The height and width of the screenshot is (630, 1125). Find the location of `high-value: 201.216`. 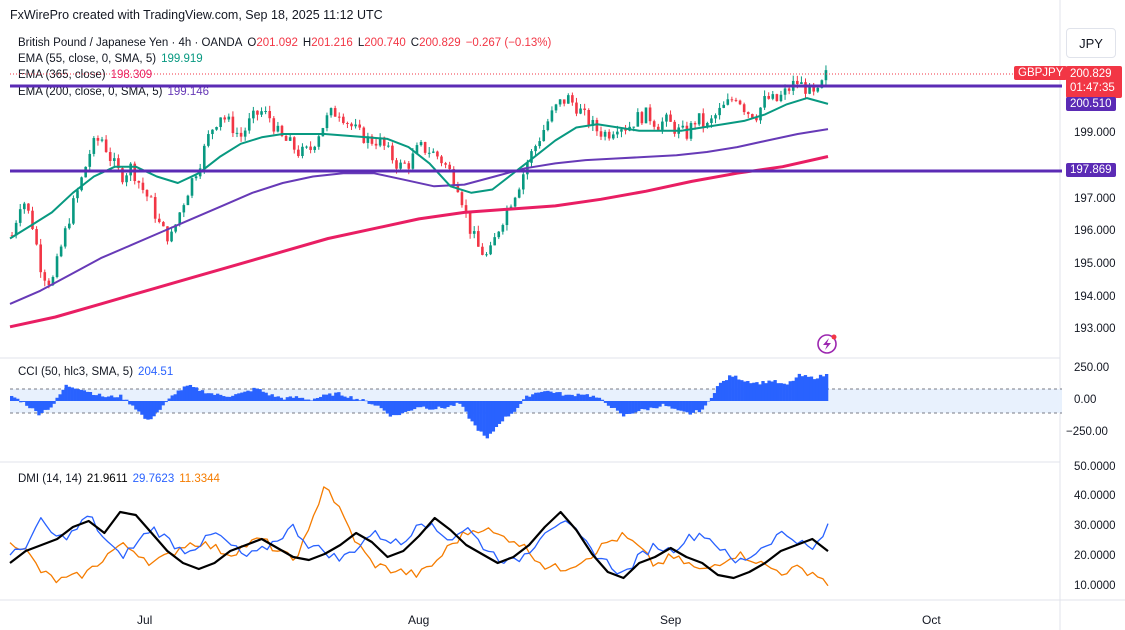

high-value: 201.216 is located at coordinates (332, 43).